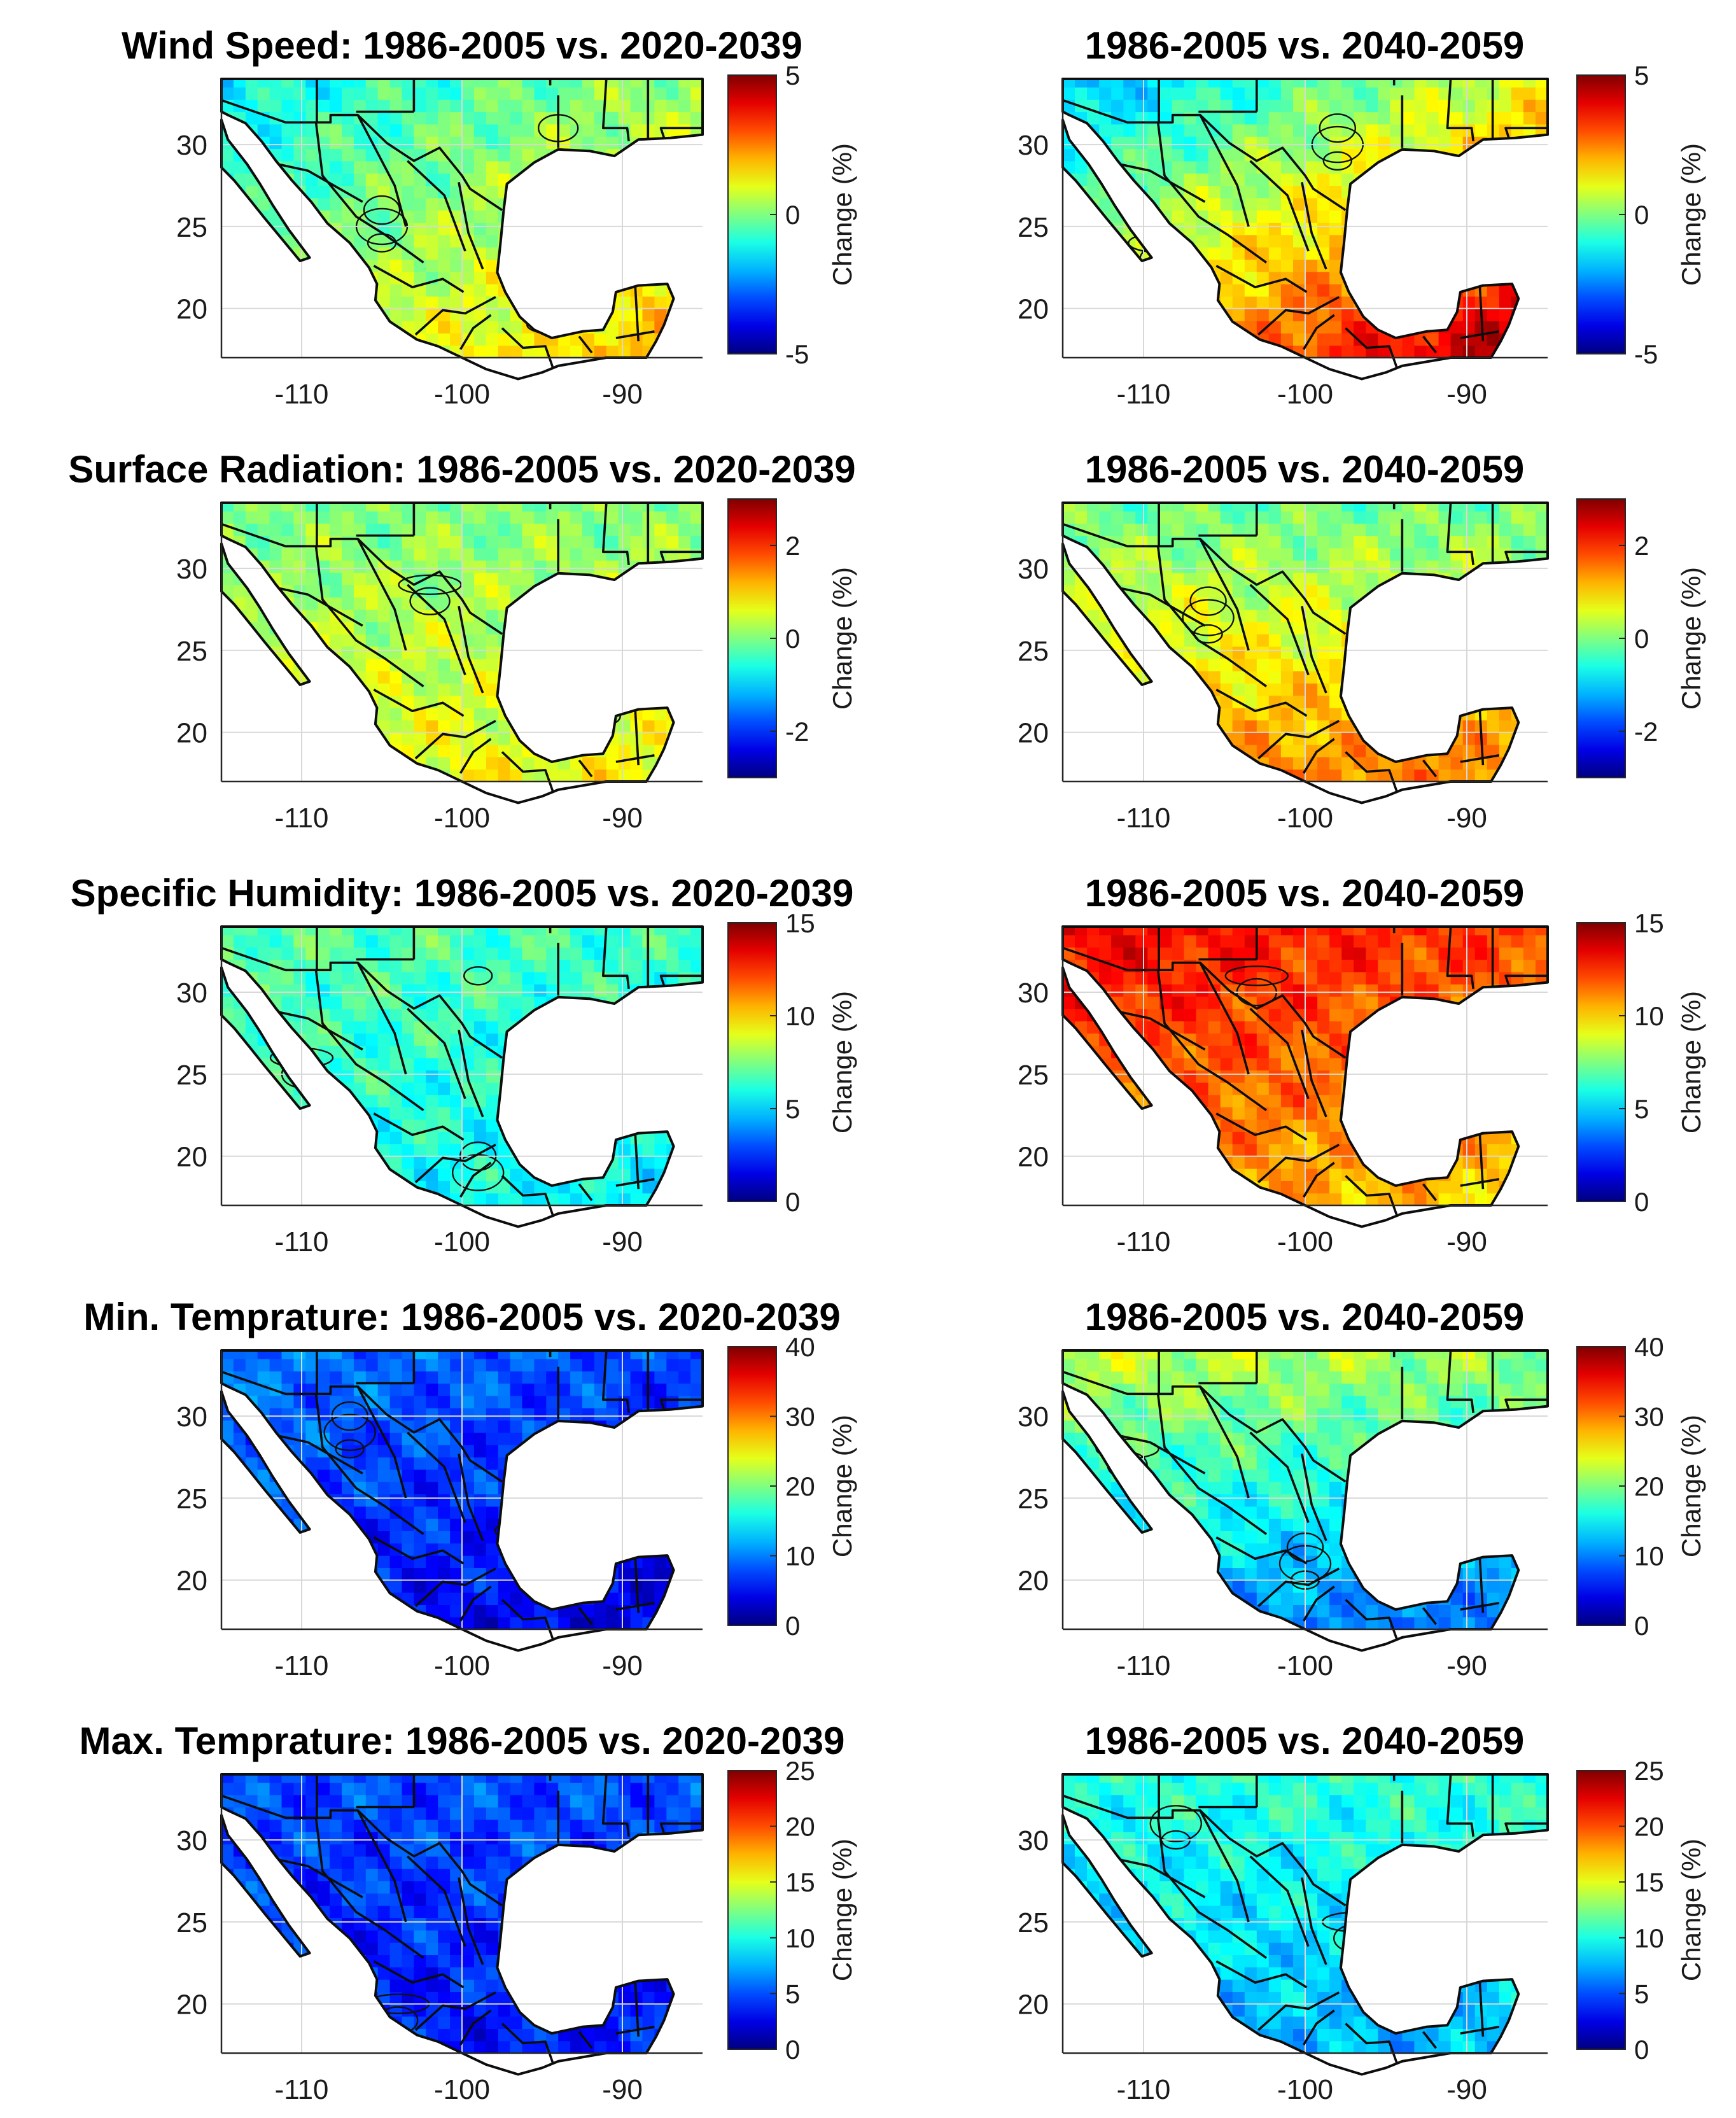  I want to click on colorbar-tick-label: 0, so click(1641, 639).